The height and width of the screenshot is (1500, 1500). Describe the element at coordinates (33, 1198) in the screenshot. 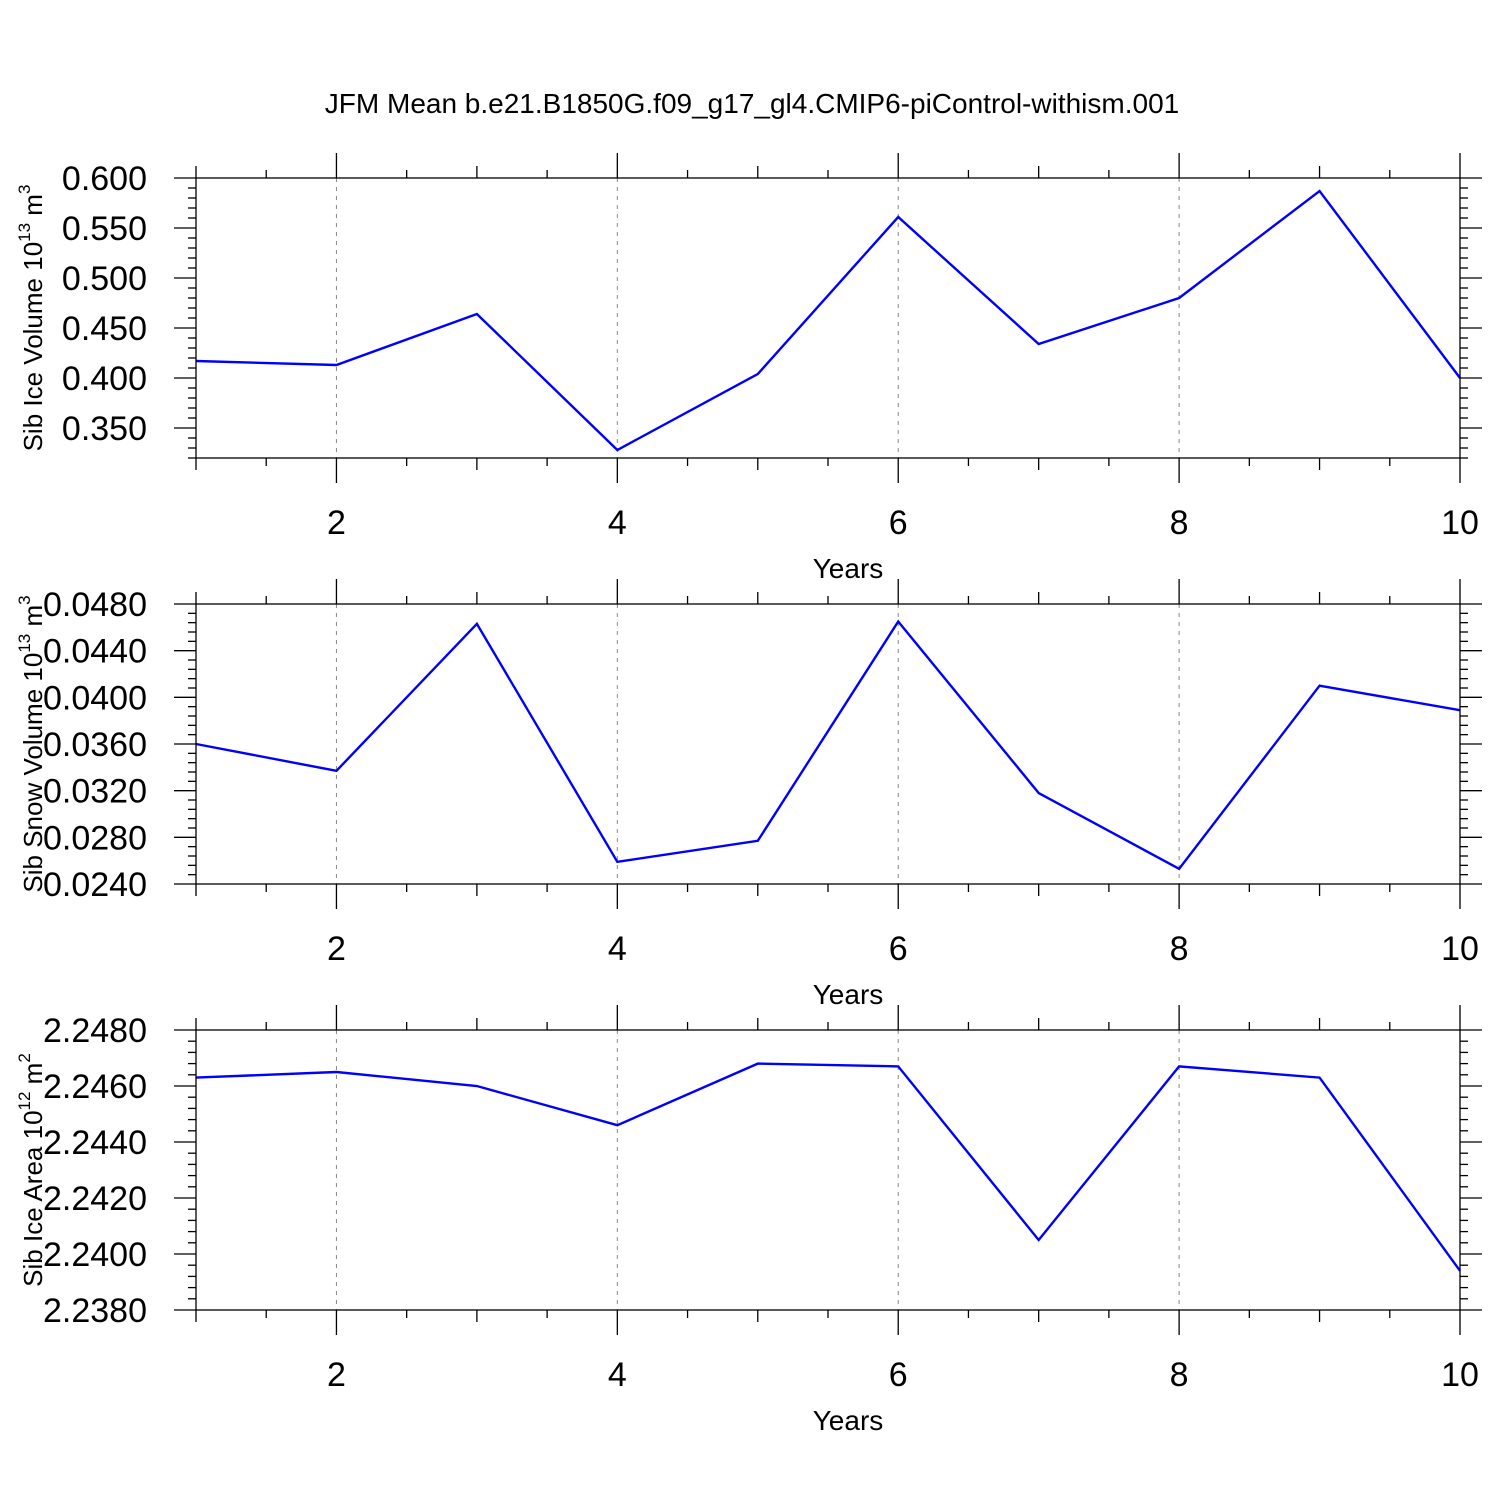

I see `y-axis-label-part: Sib Ice Area 10` at that location.